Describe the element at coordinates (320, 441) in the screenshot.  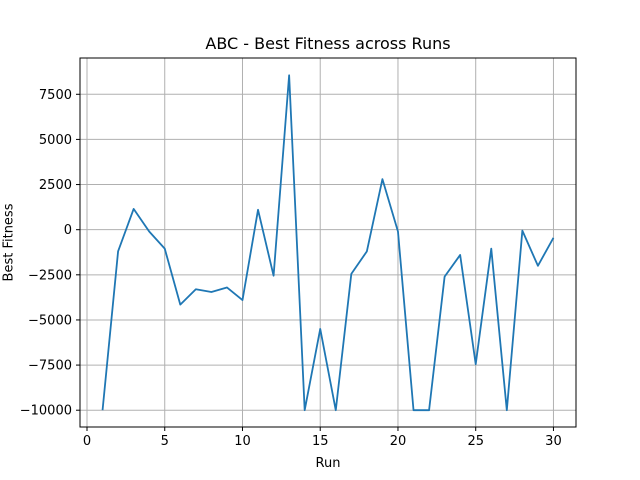
I see `x-tick-label: 15` at that location.